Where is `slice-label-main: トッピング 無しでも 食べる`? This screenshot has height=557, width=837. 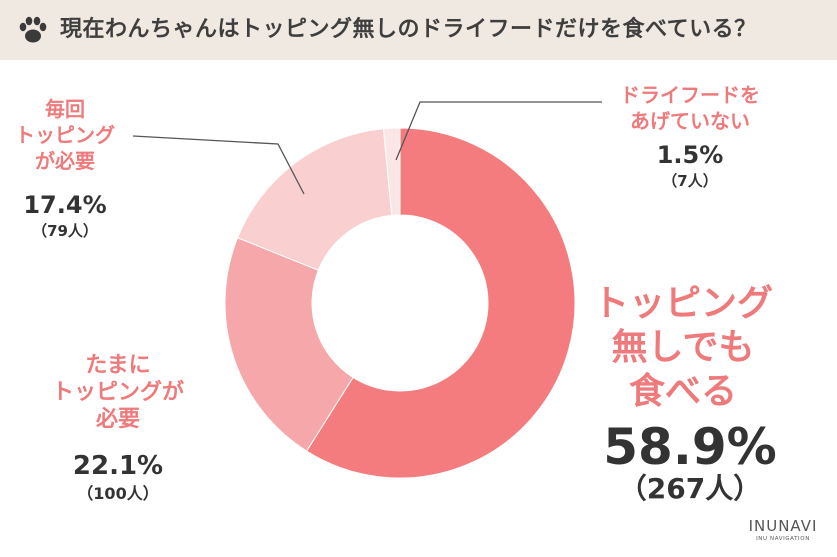
slice-label-main: トッピング 無しでも 食べる is located at coordinates (683, 348).